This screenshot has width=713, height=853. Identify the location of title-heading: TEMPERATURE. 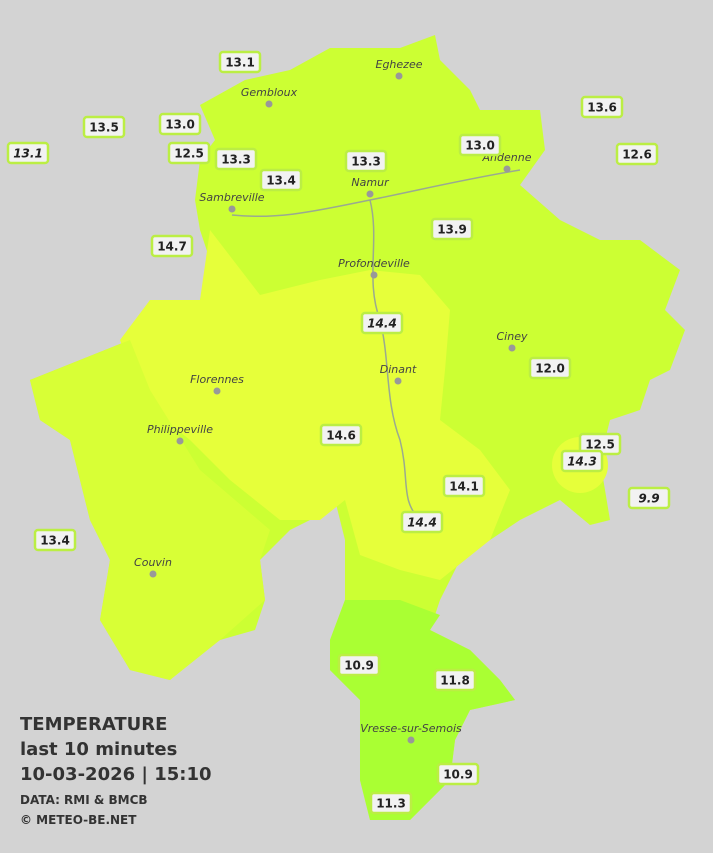
(93, 724).